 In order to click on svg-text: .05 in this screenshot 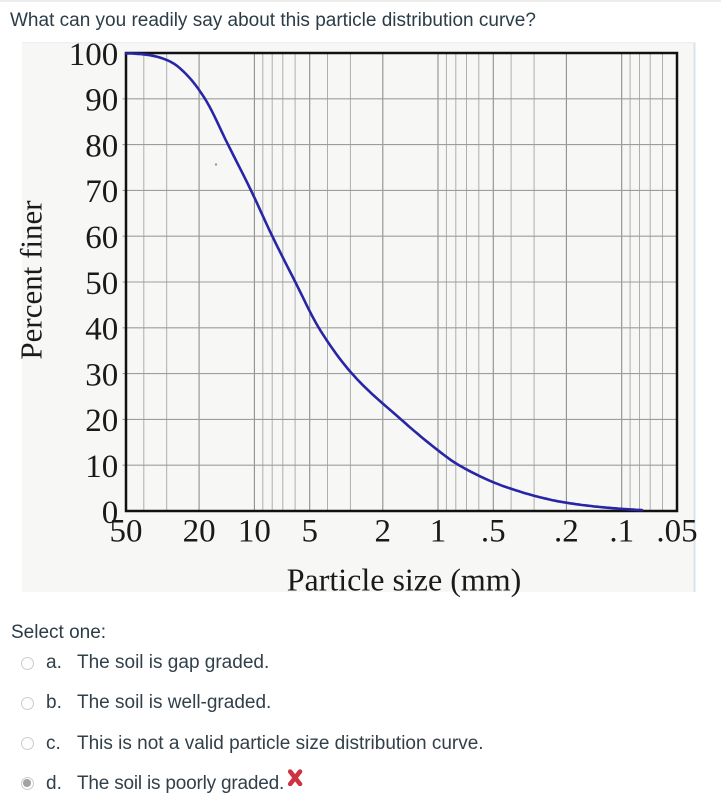, I will do `click(676, 532)`.